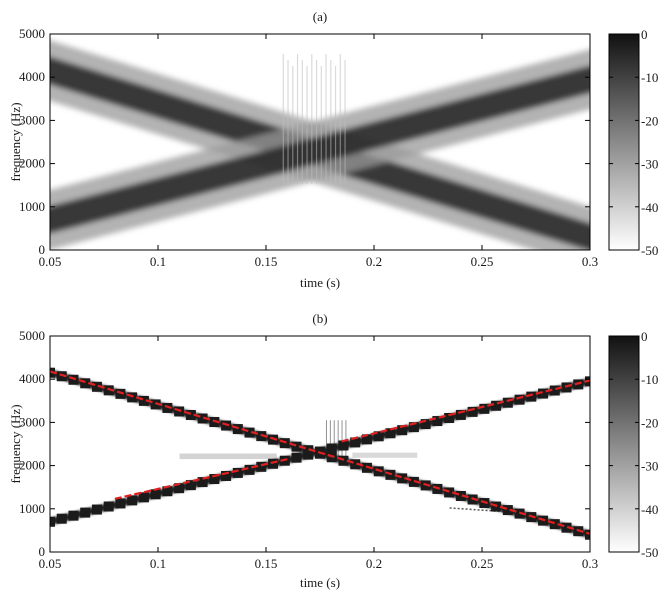  What do you see at coordinates (319, 318) in the screenshot?
I see `panel-b-title: (b)` at bounding box center [319, 318].